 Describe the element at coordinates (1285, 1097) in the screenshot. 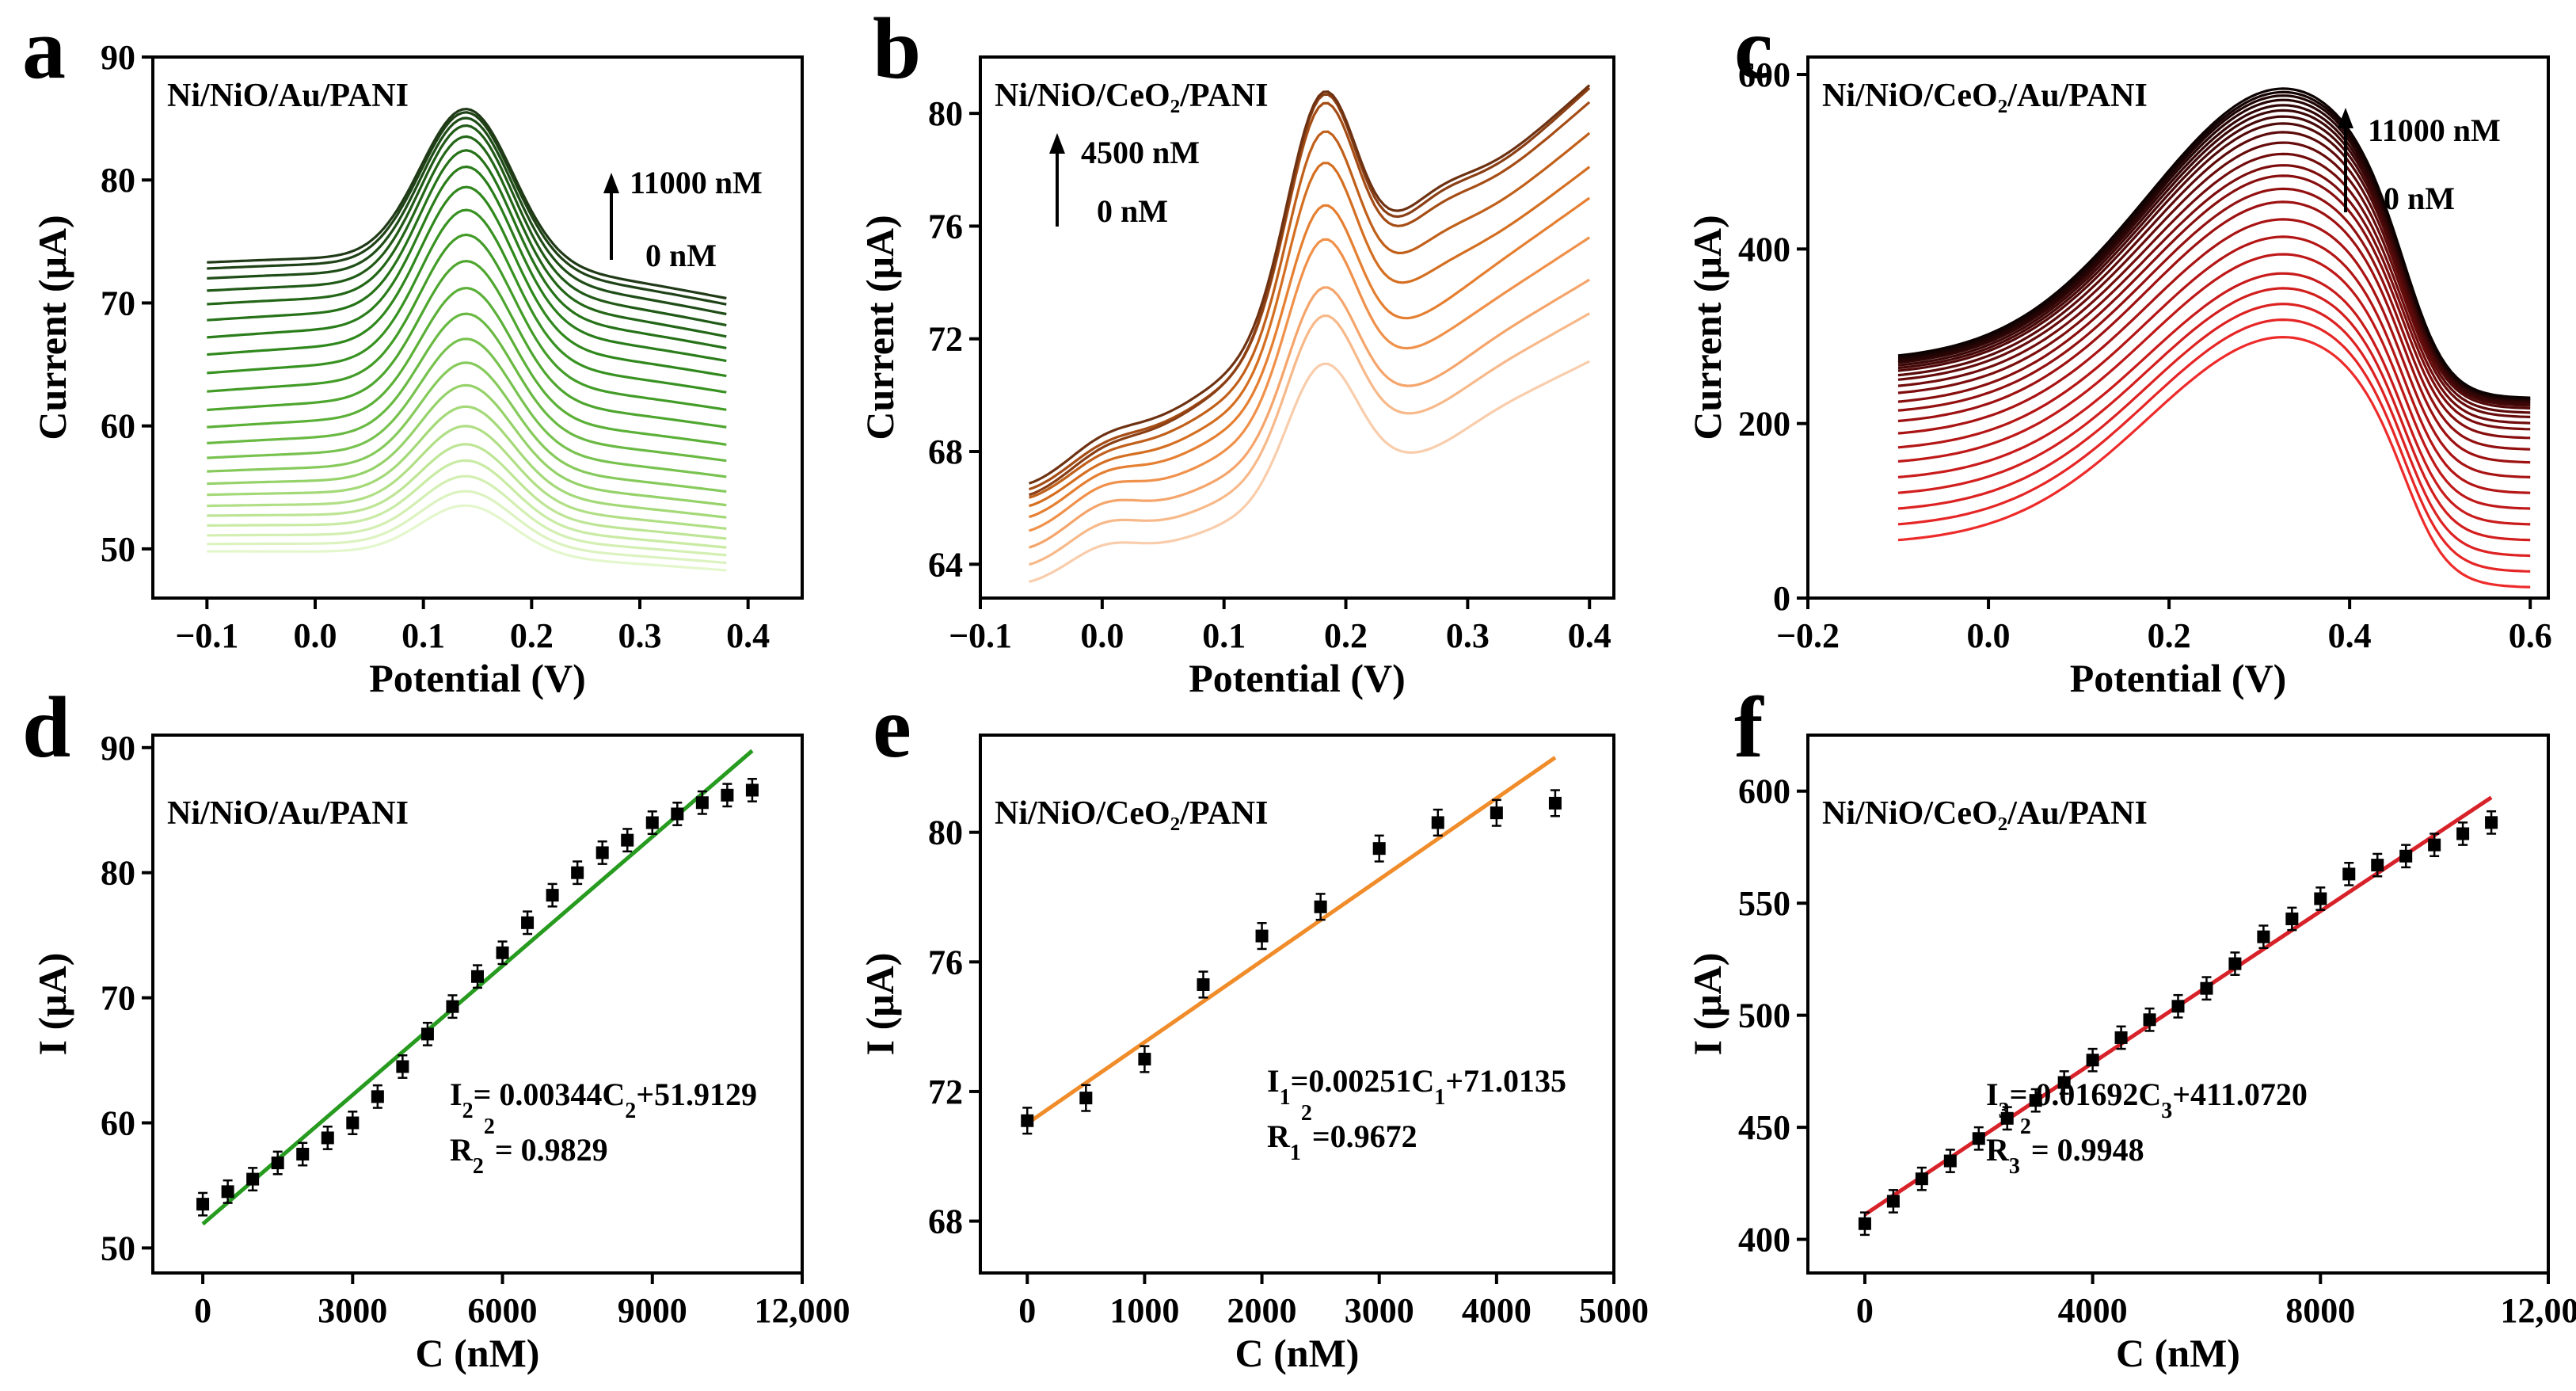

I see `equation-subscript: 1` at that location.